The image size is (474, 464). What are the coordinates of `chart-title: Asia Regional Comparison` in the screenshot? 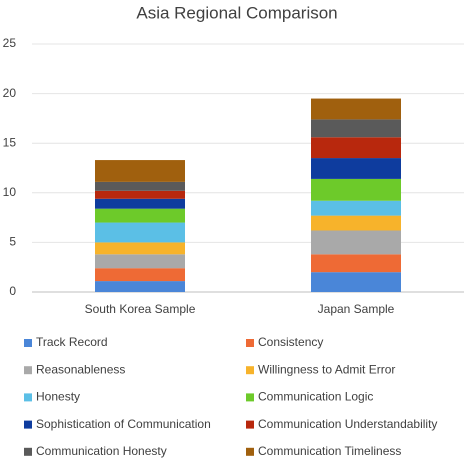 It's located at (236, 12).